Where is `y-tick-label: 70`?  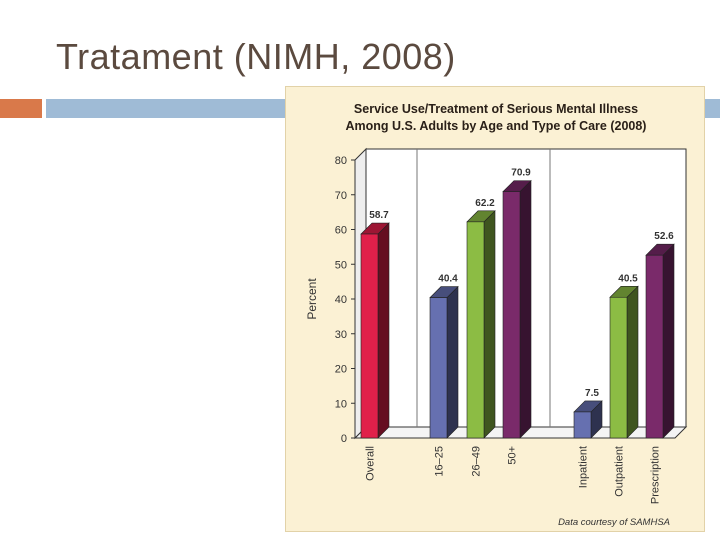
y-tick-label: 70 is located at coordinates (341, 196).